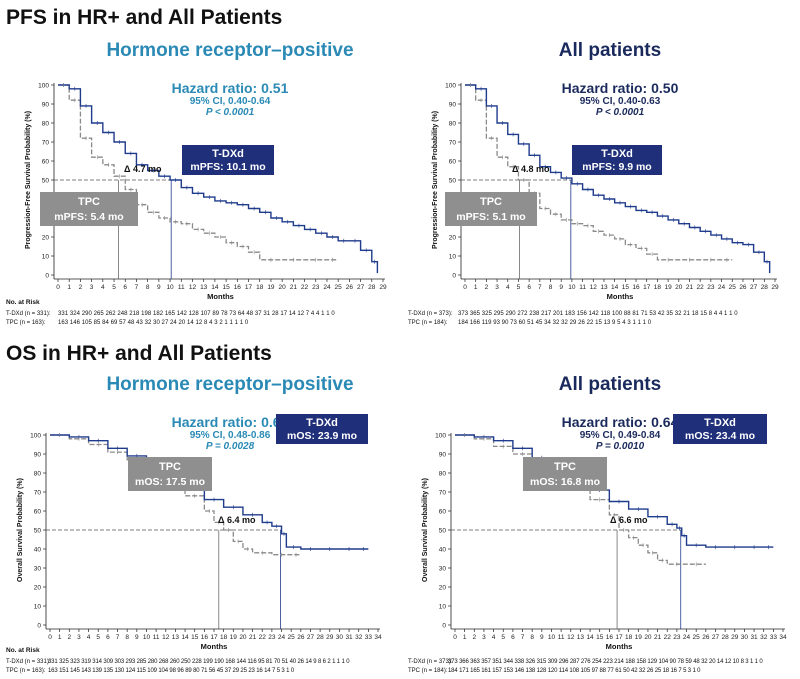 Image resolution: width=800 pixels, height=679 pixels. What do you see at coordinates (215, 287) in the screenshot?
I see `x-tick-label: 14` at bounding box center [215, 287].